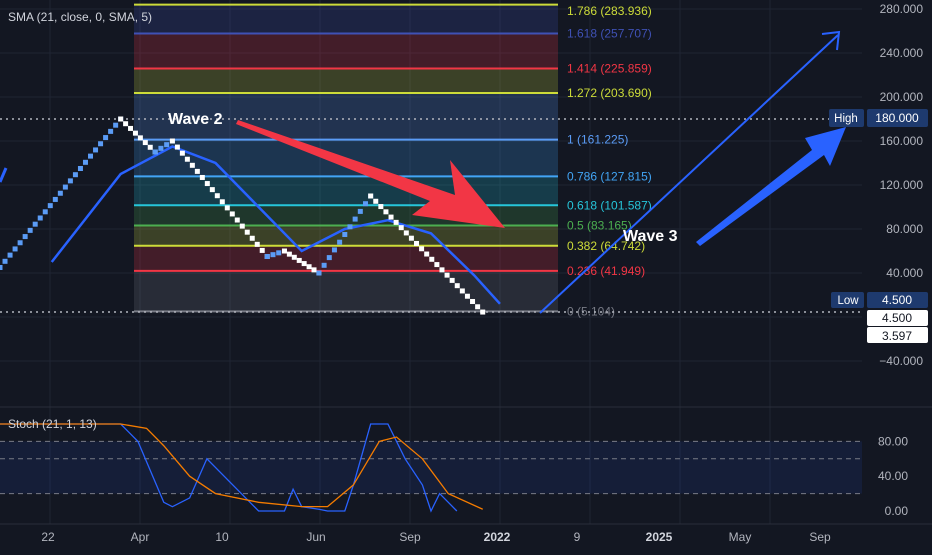 The image size is (932, 555). I want to click on low-label-tag, so click(847, 300).